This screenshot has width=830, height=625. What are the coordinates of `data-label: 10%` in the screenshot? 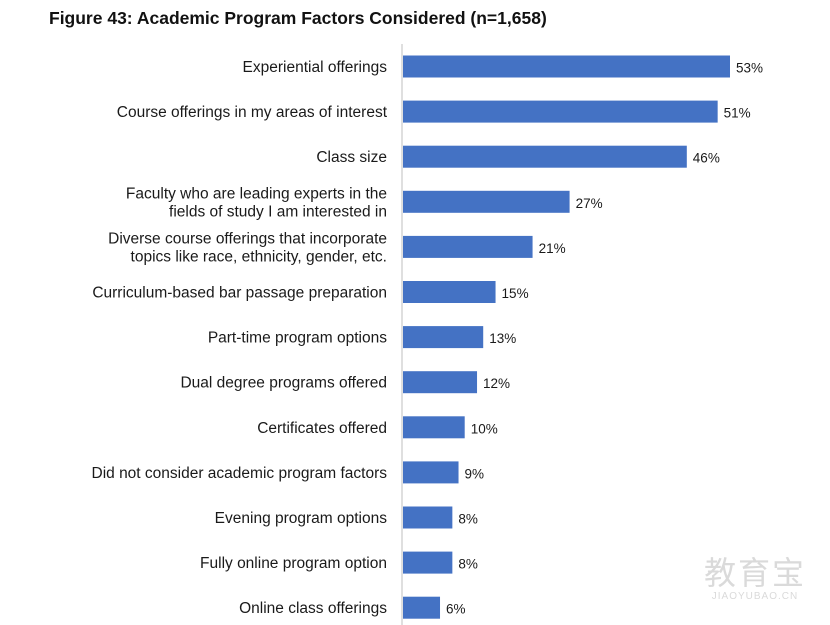 It's located at (484, 428).